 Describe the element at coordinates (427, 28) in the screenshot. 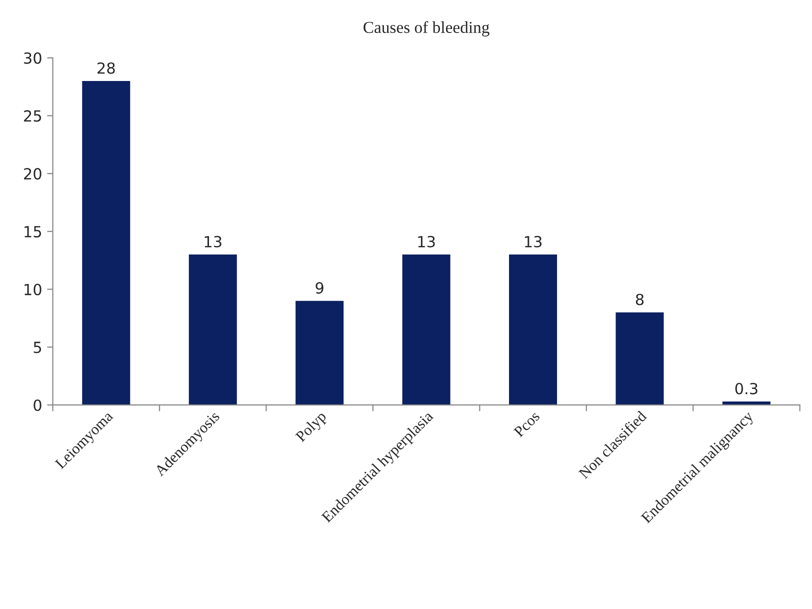

I see `chart-title: Causes of bleeding` at that location.